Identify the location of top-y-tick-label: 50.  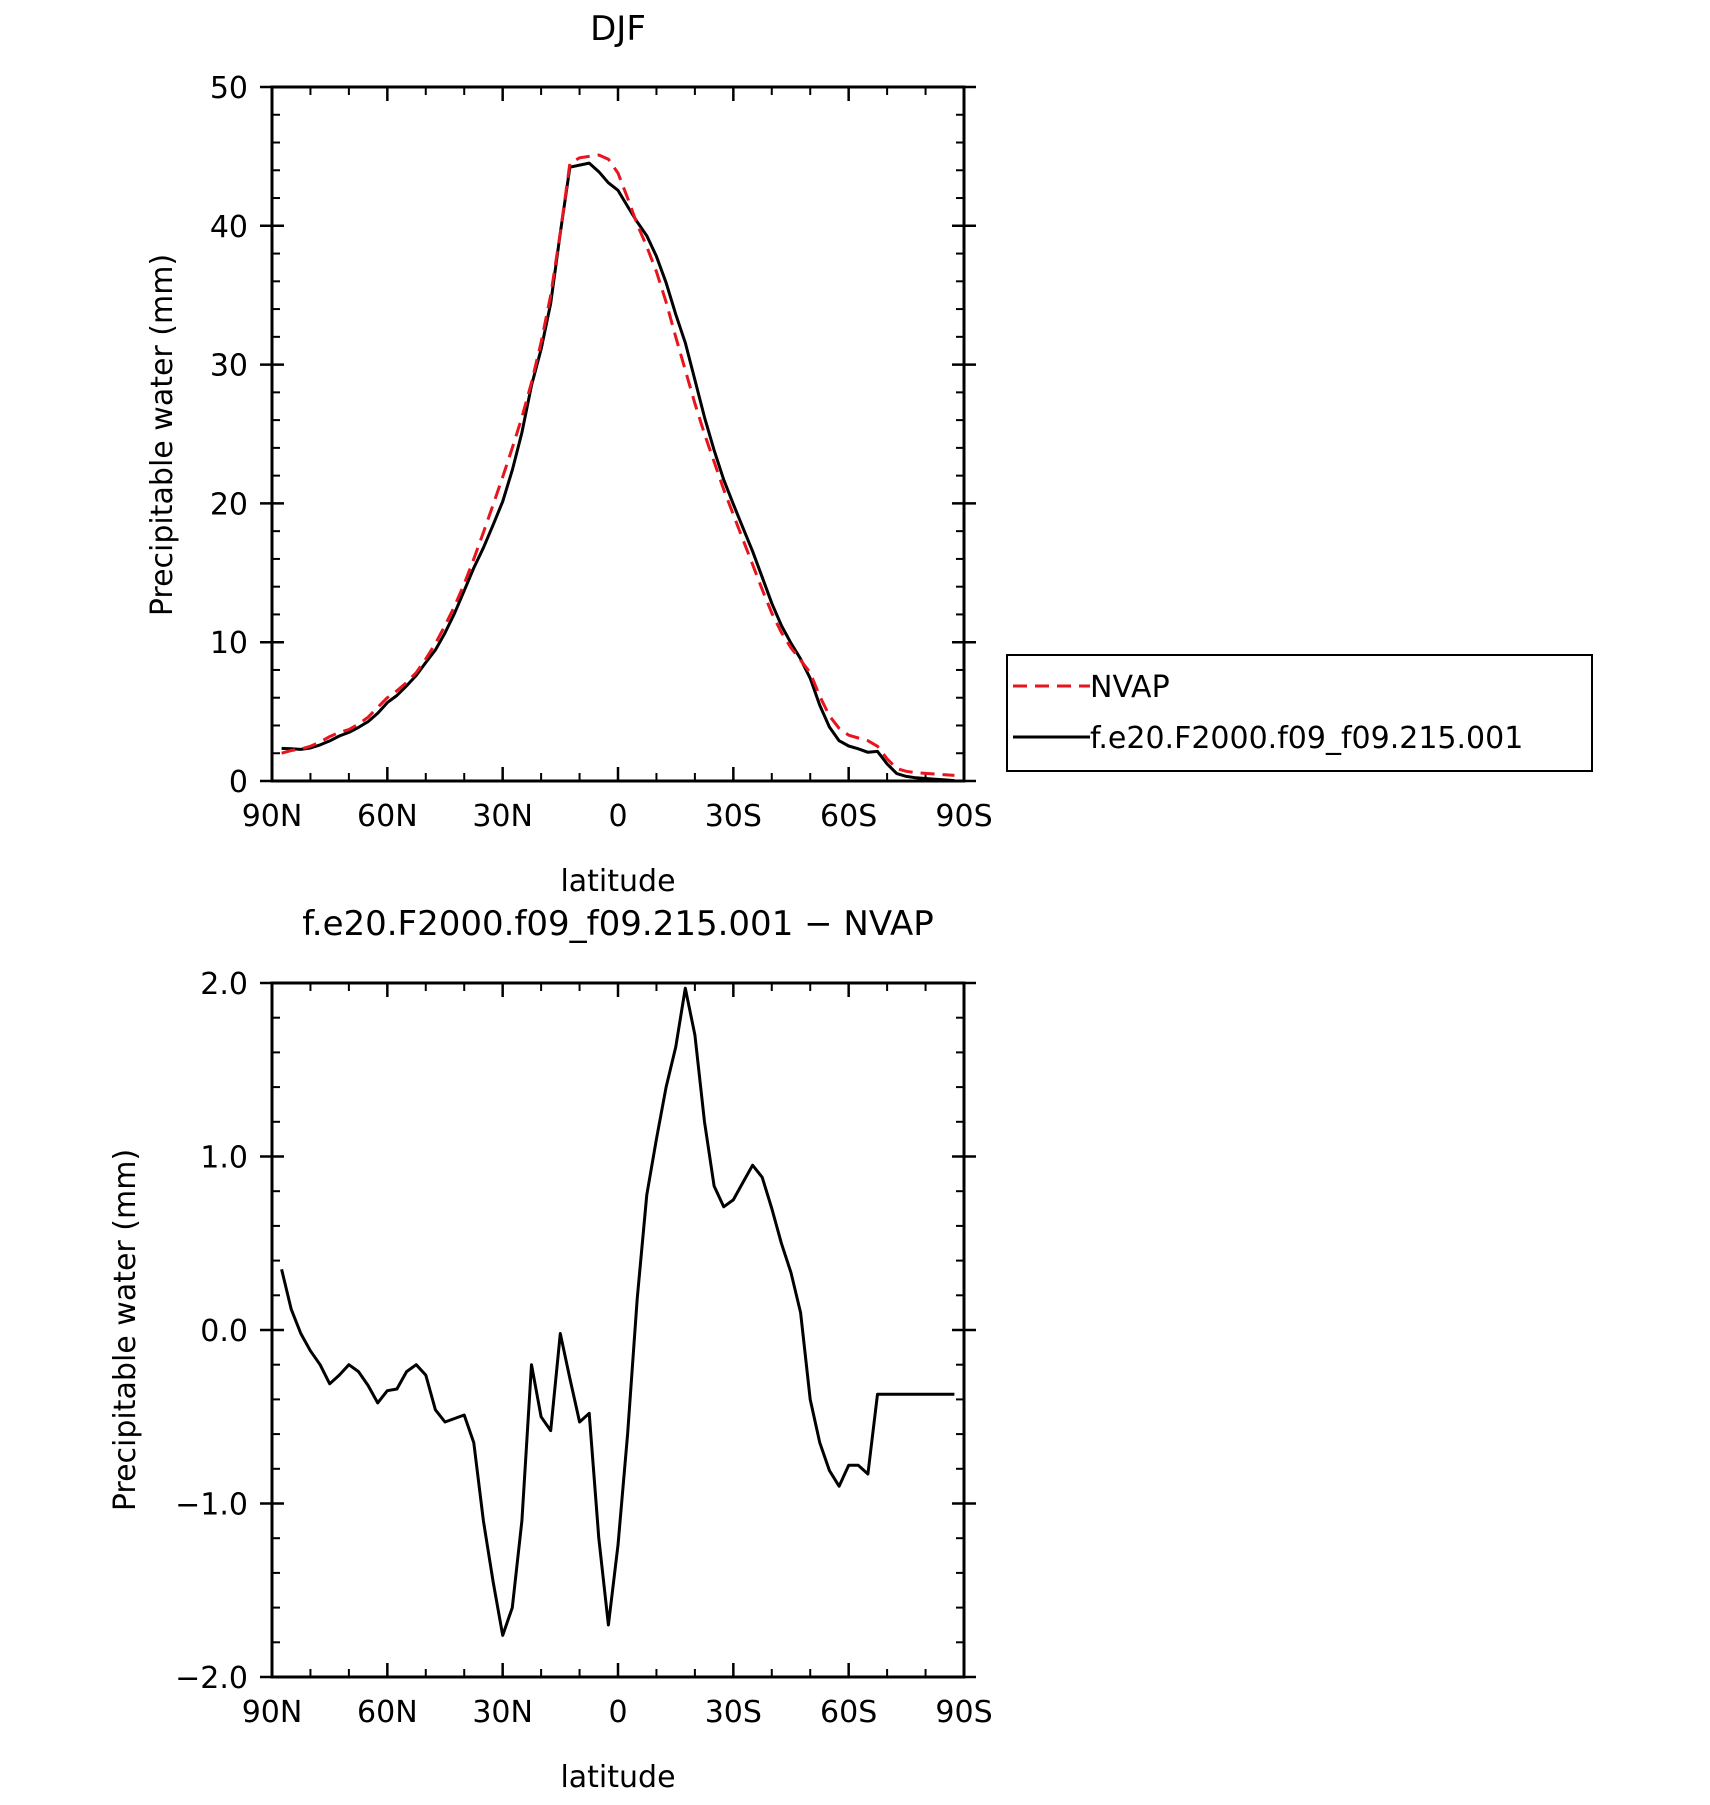
(229, 88).